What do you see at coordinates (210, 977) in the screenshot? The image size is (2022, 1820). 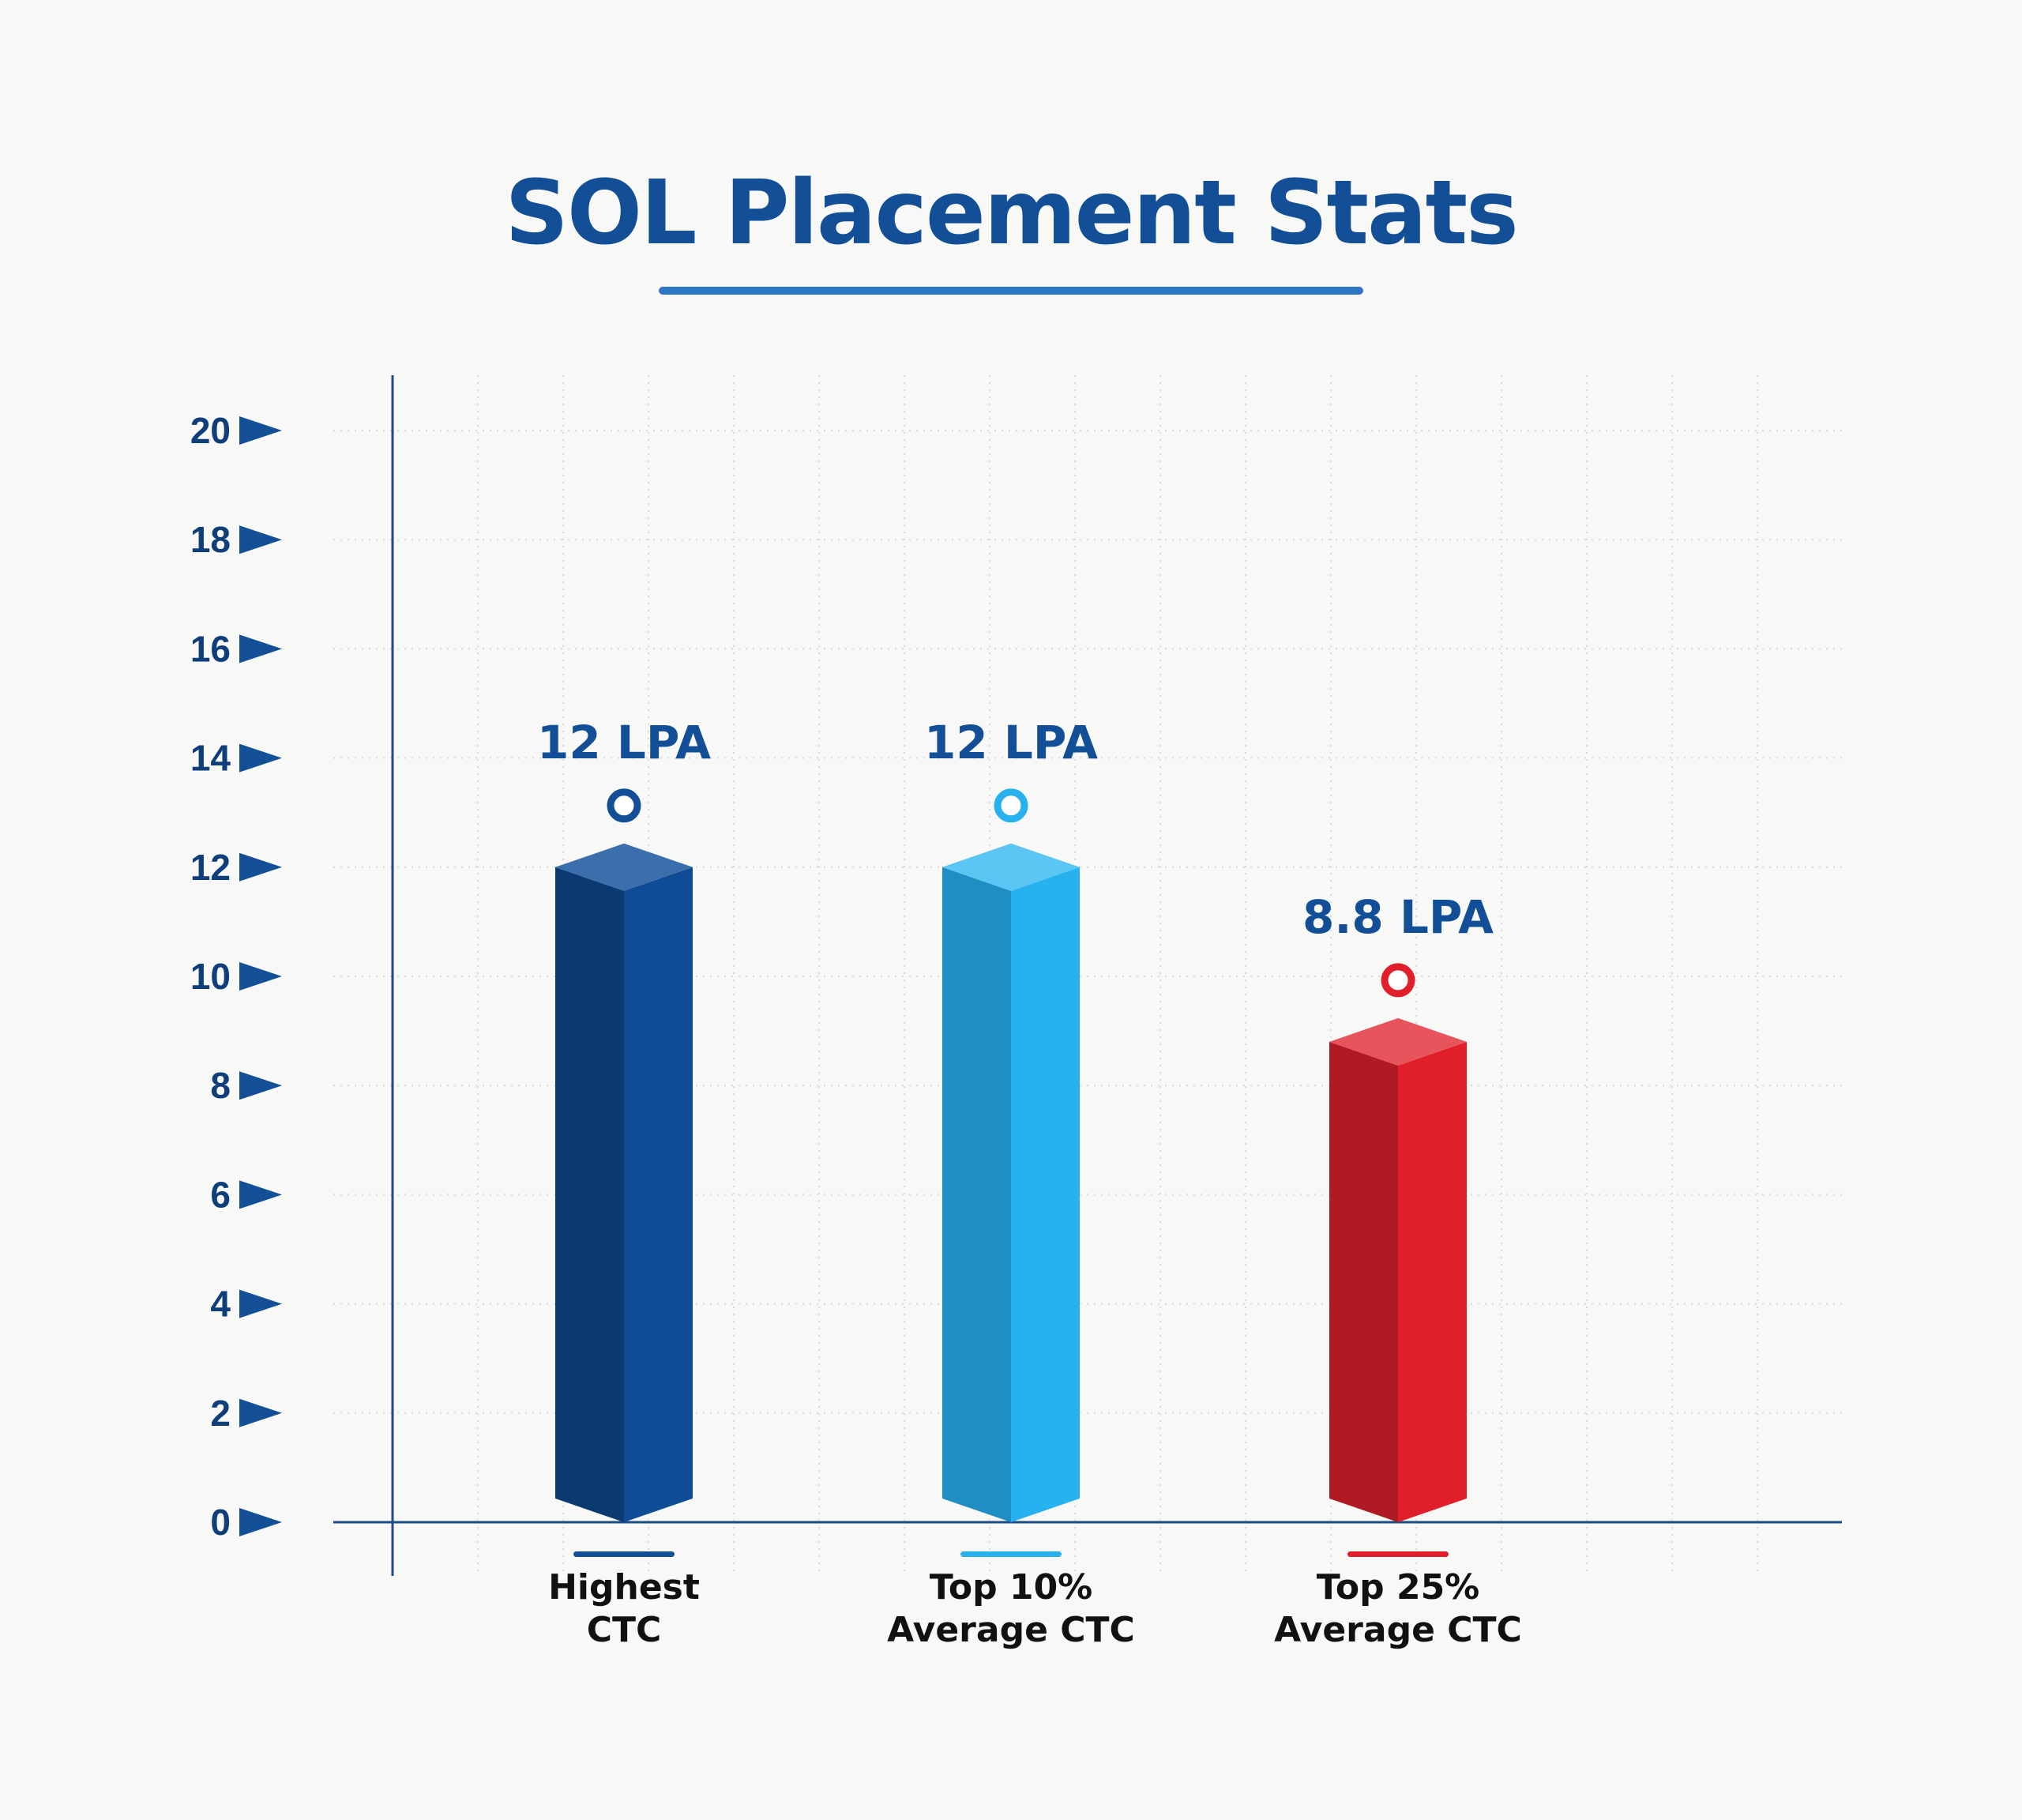 I see `y-tick-label: 10` at bounding box center [210, 977].